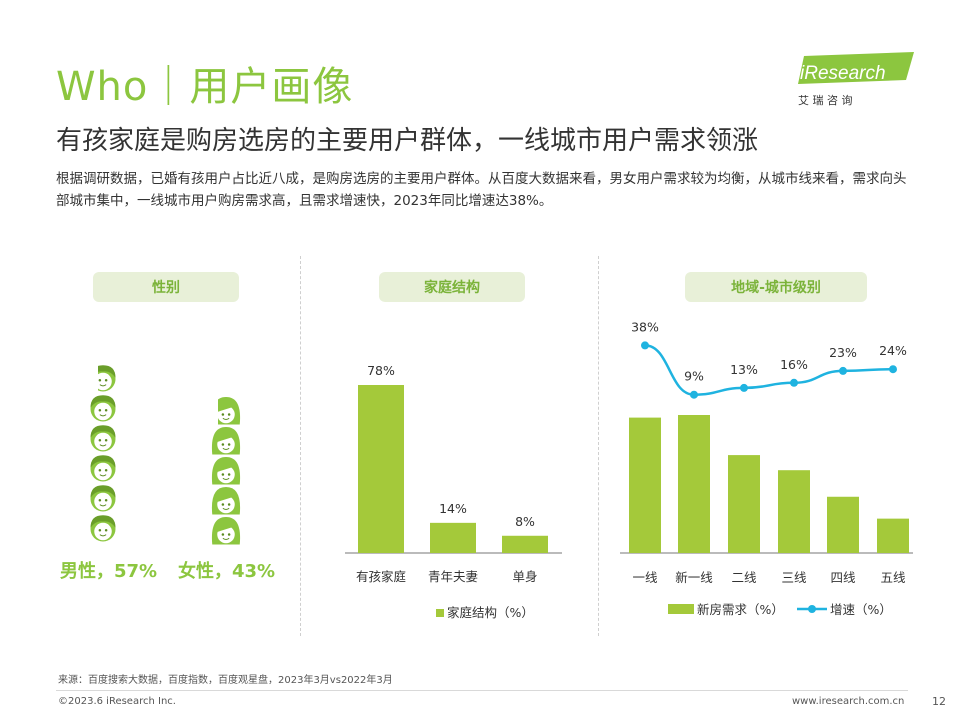 Image resolution: width=960 pixels, height=720 pixels. Describe the element at coordinates (381, 370) in the screenshot. I see `family-data-label: 78%` at that location.